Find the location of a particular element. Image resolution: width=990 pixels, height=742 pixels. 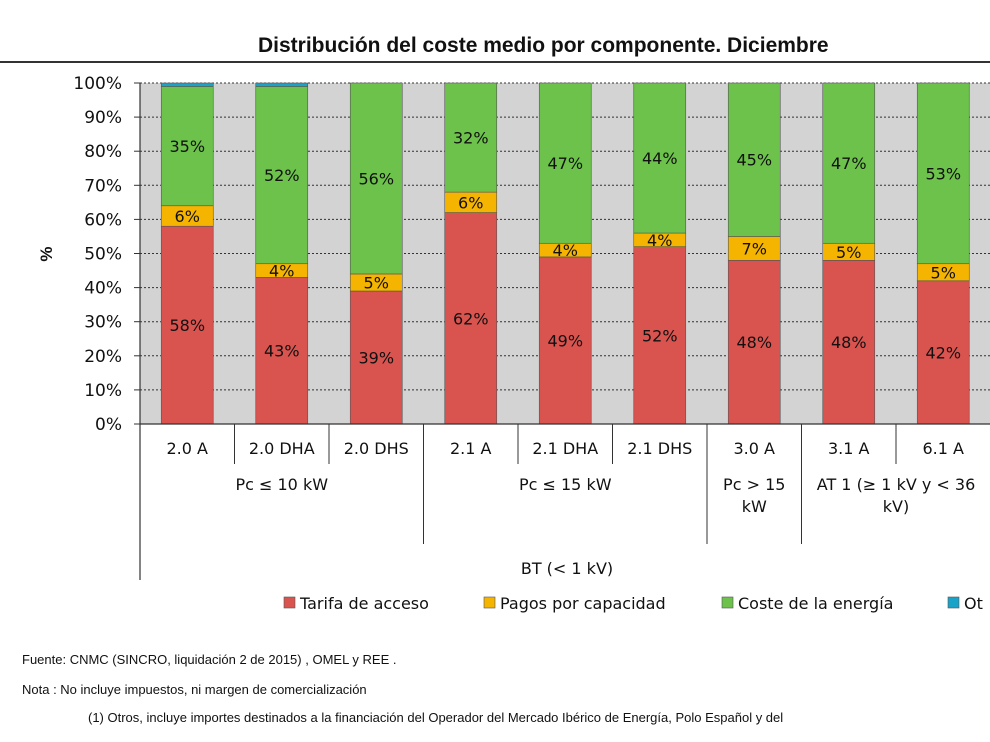

category-label: 2.0 DHA is located at coordinates (282, 448).